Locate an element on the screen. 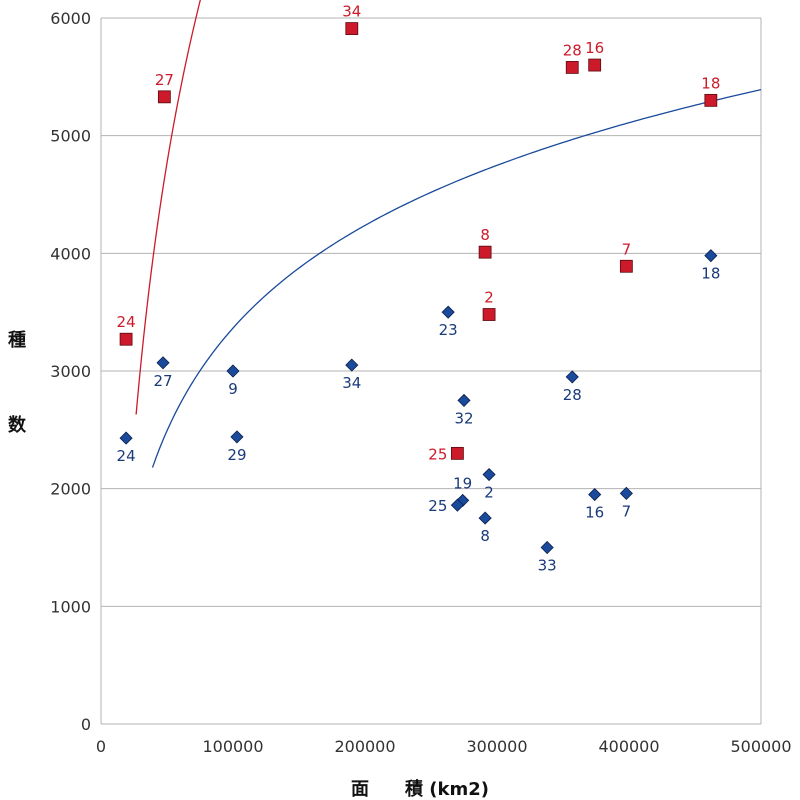 The height and width of the screenshot is (800, 800). diamond-label-32: 32 is located at coordinates (463, 418).